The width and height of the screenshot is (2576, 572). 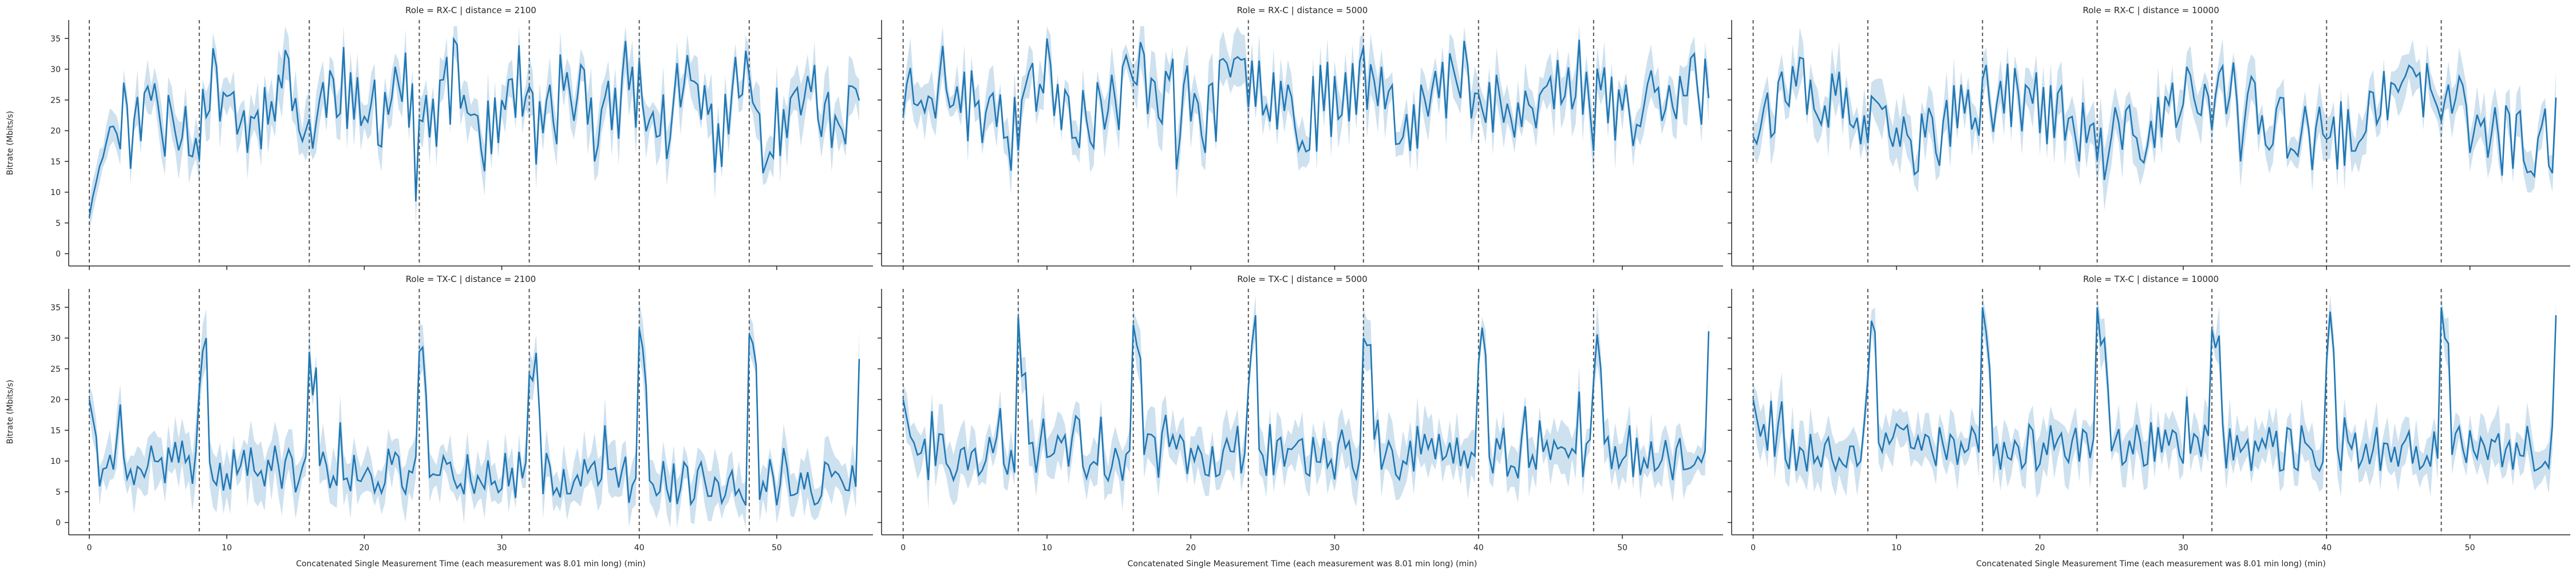 What do you see at coordinates (2151, 10) in the screenshot?
I see `panel-title: Role = RX-C | distance = 10000` at bounding box center [2151, 10].